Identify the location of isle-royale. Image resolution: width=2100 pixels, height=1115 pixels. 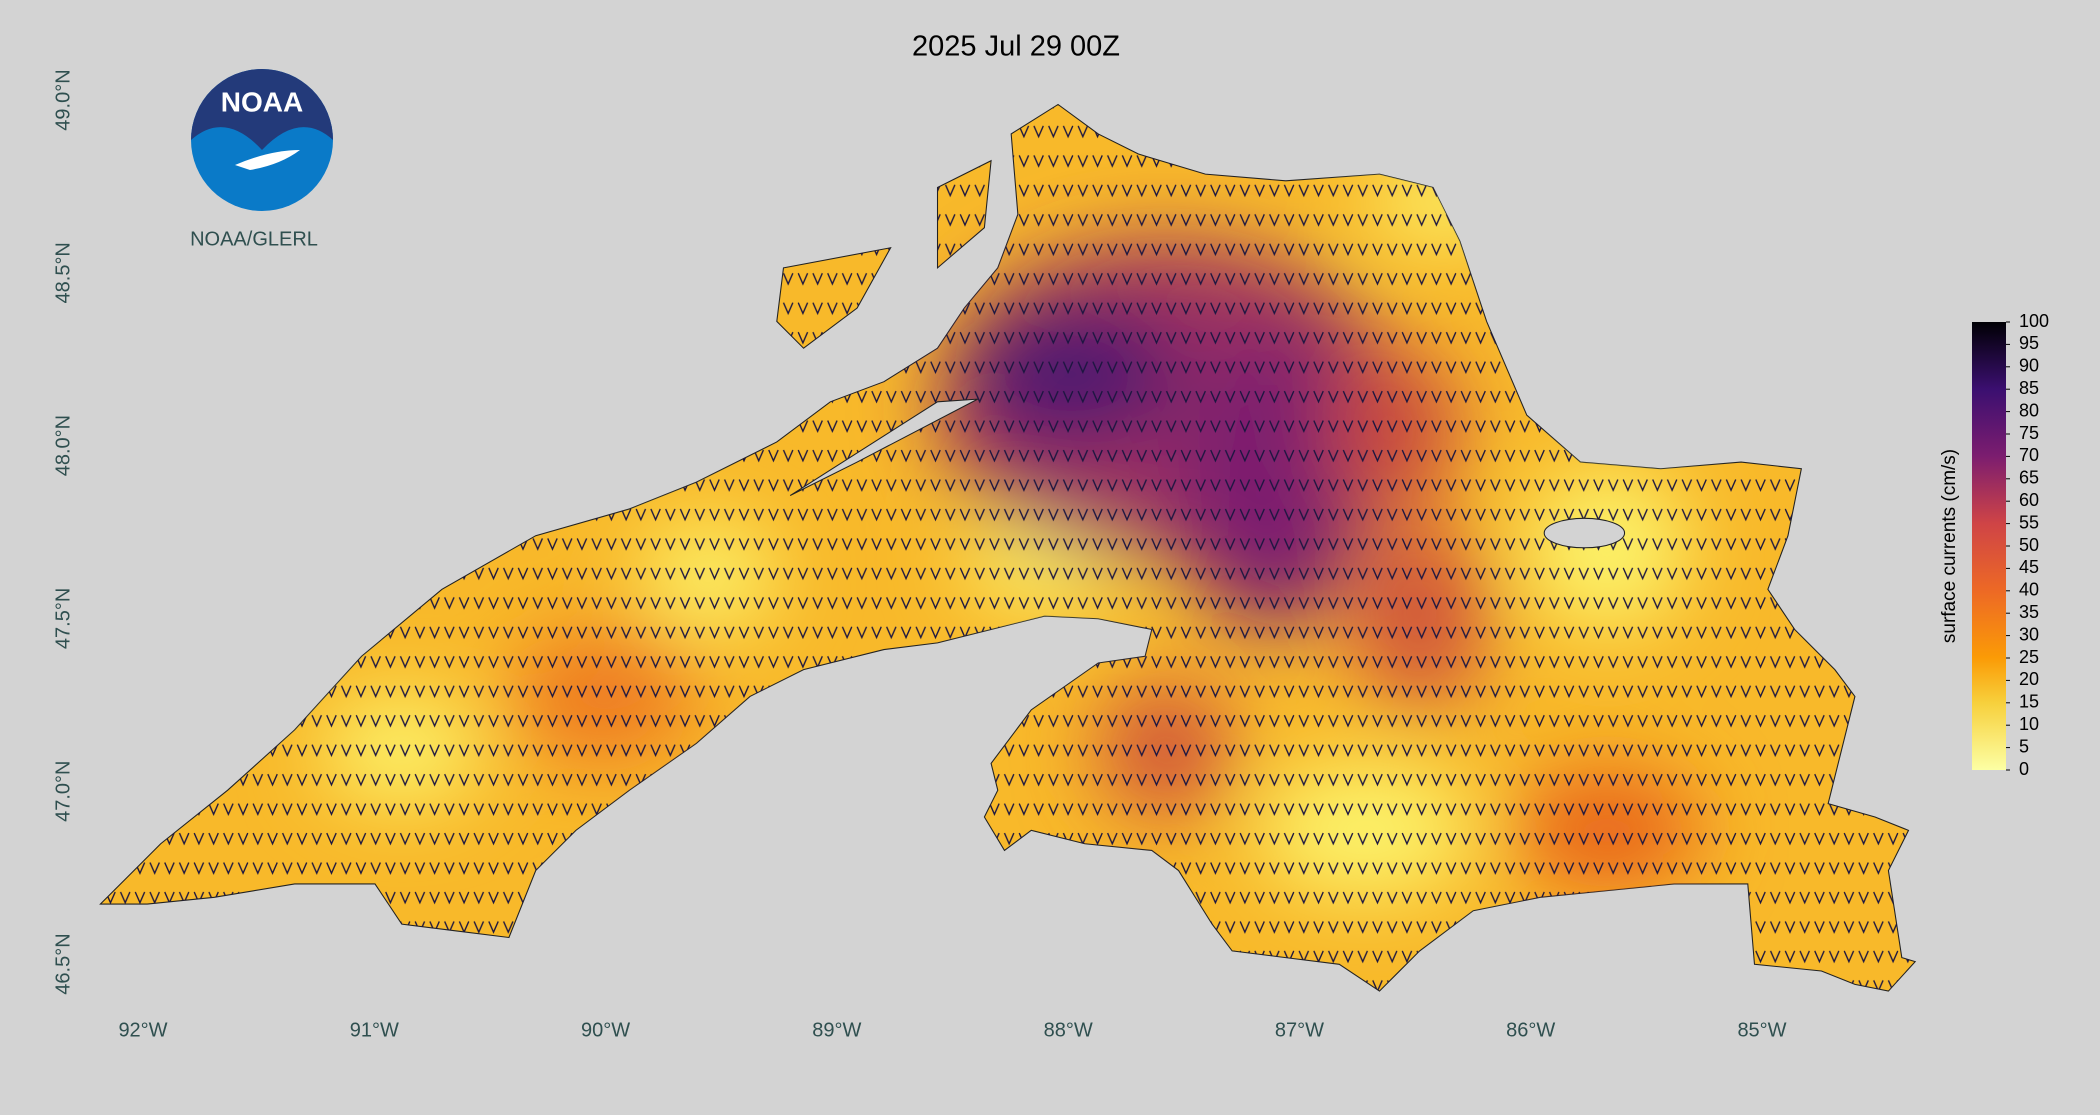
(883, 447).